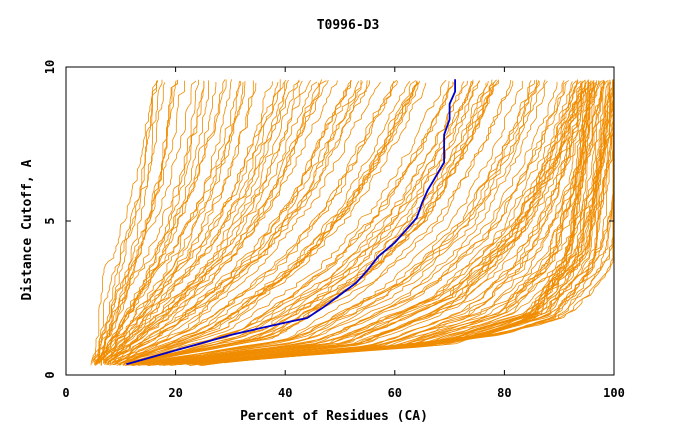 Image resolution: width=680 pixels, height=440 pixels. I want to click on chart-title: T0996-D3, so click(348, 25).